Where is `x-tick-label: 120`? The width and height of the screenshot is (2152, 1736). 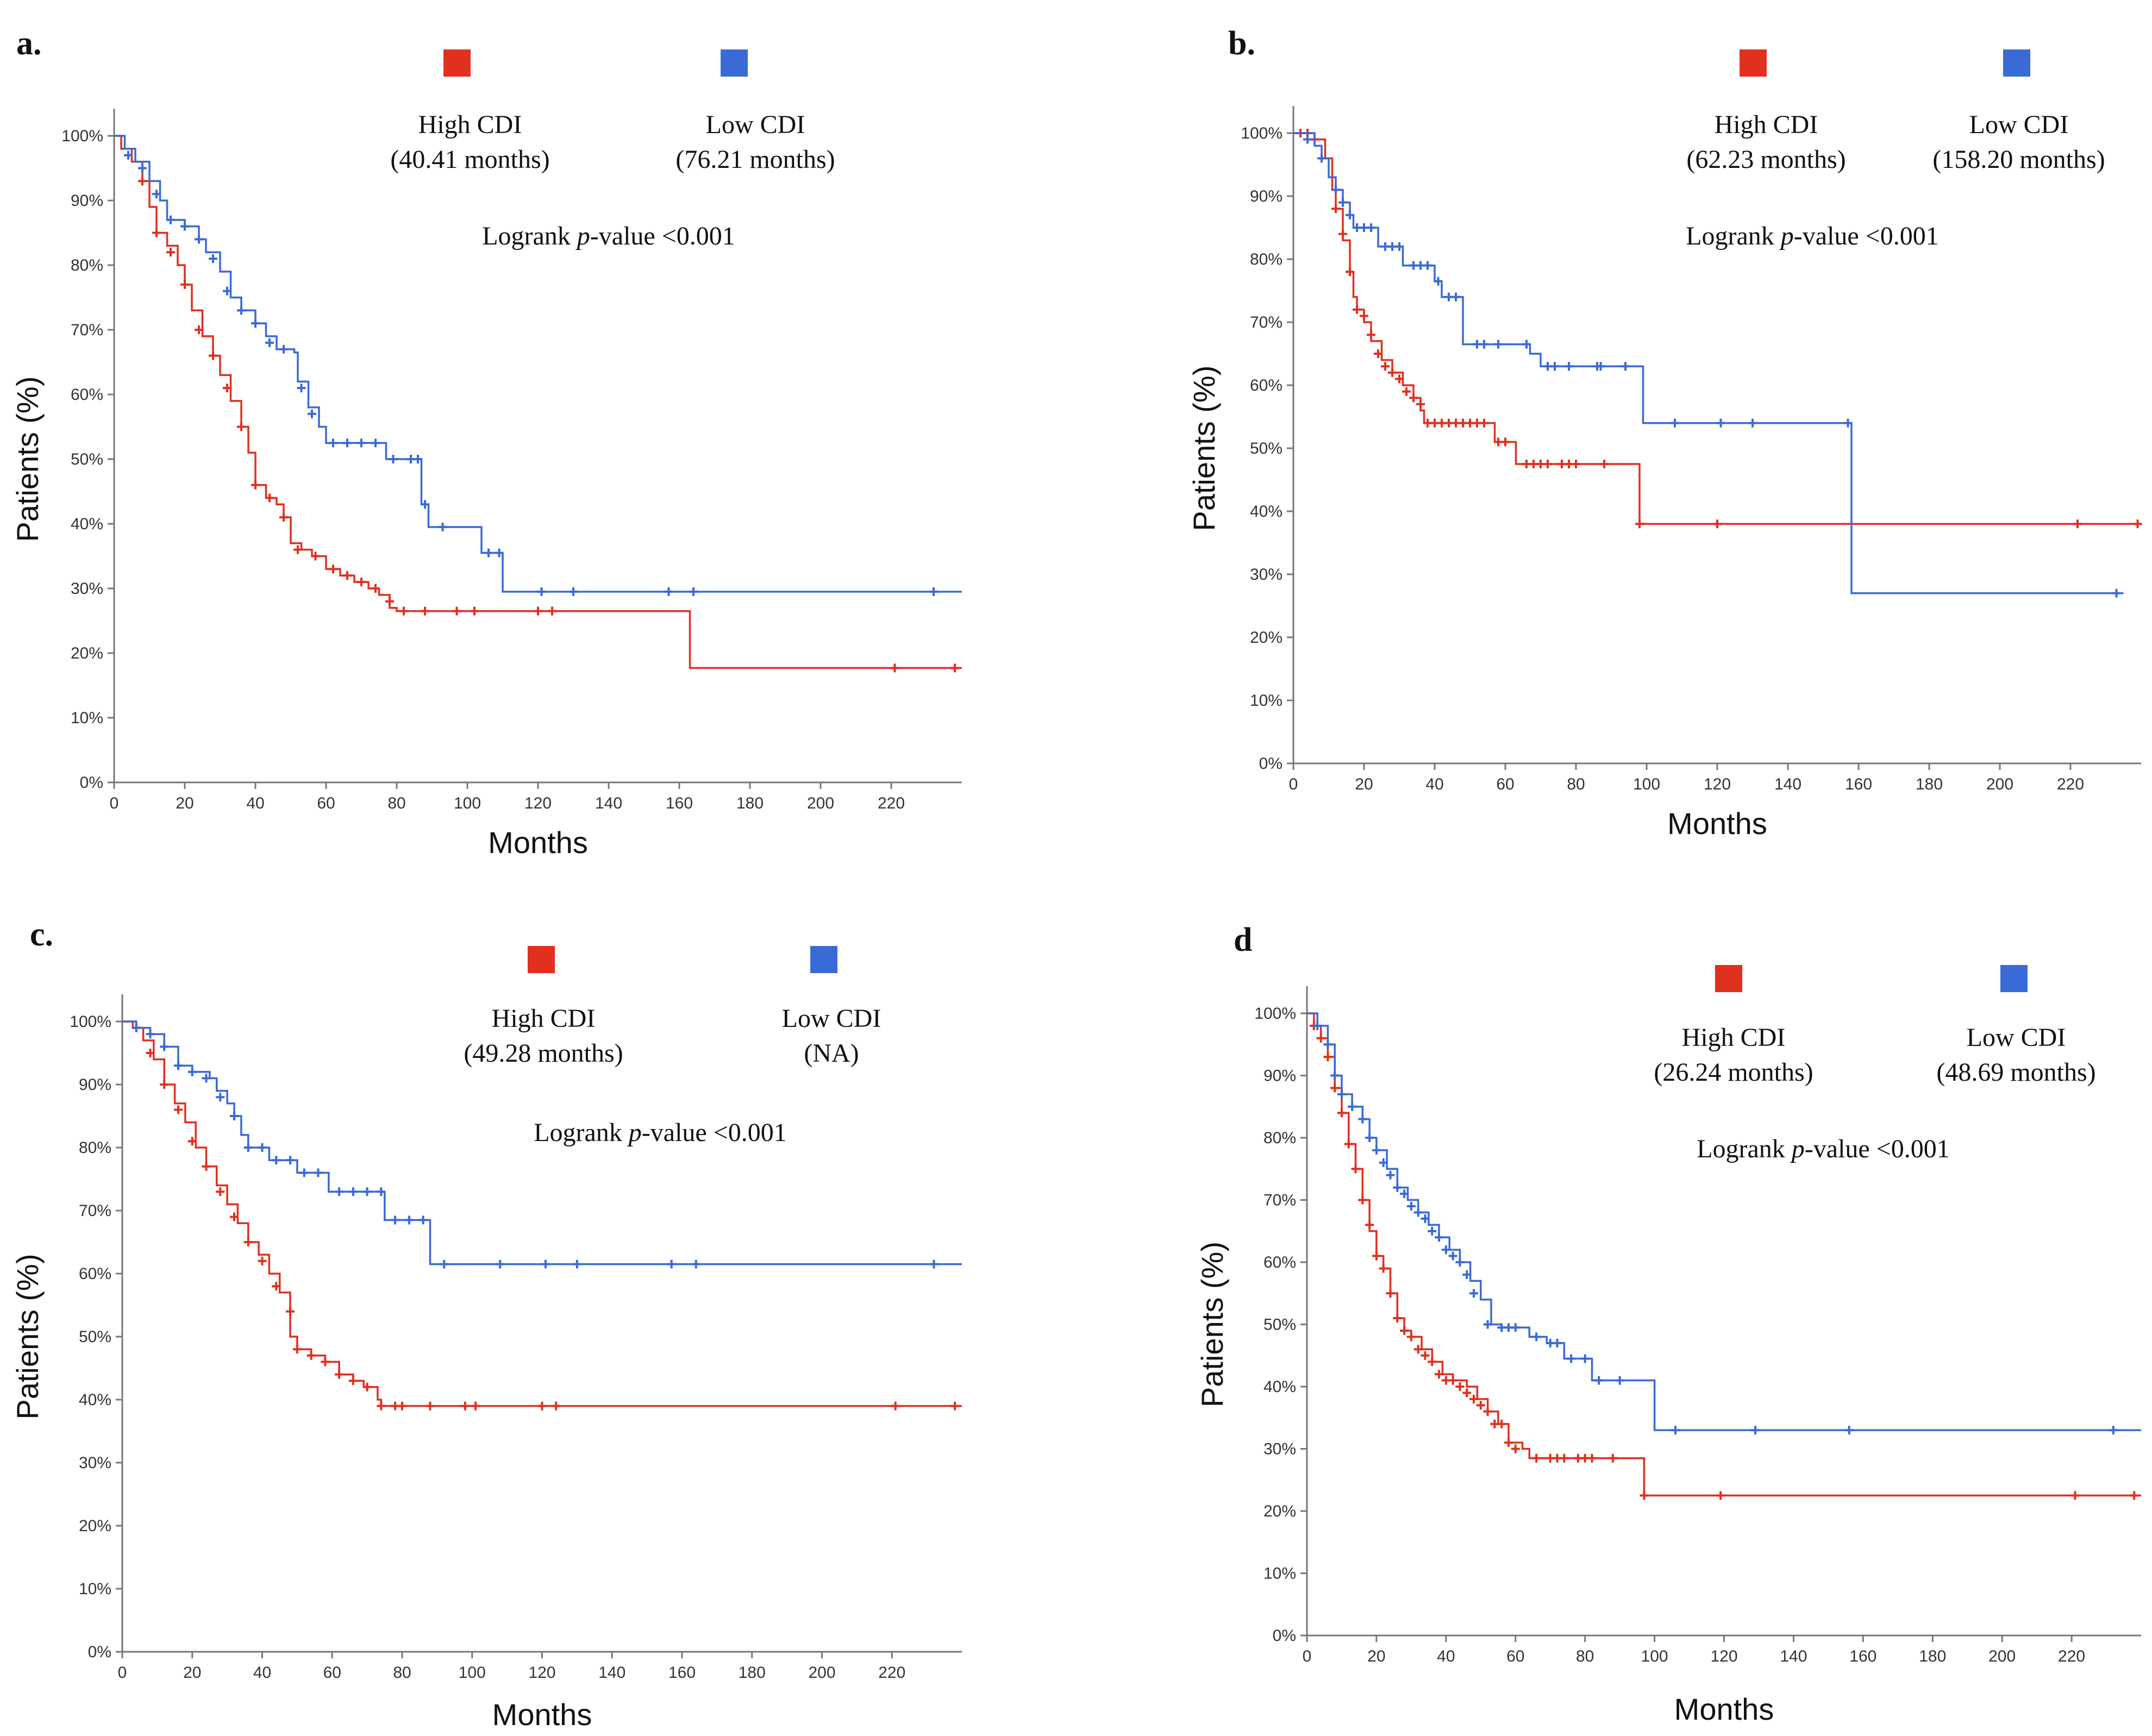
x-tick-label: 120 is located at coordinates (538, 803).